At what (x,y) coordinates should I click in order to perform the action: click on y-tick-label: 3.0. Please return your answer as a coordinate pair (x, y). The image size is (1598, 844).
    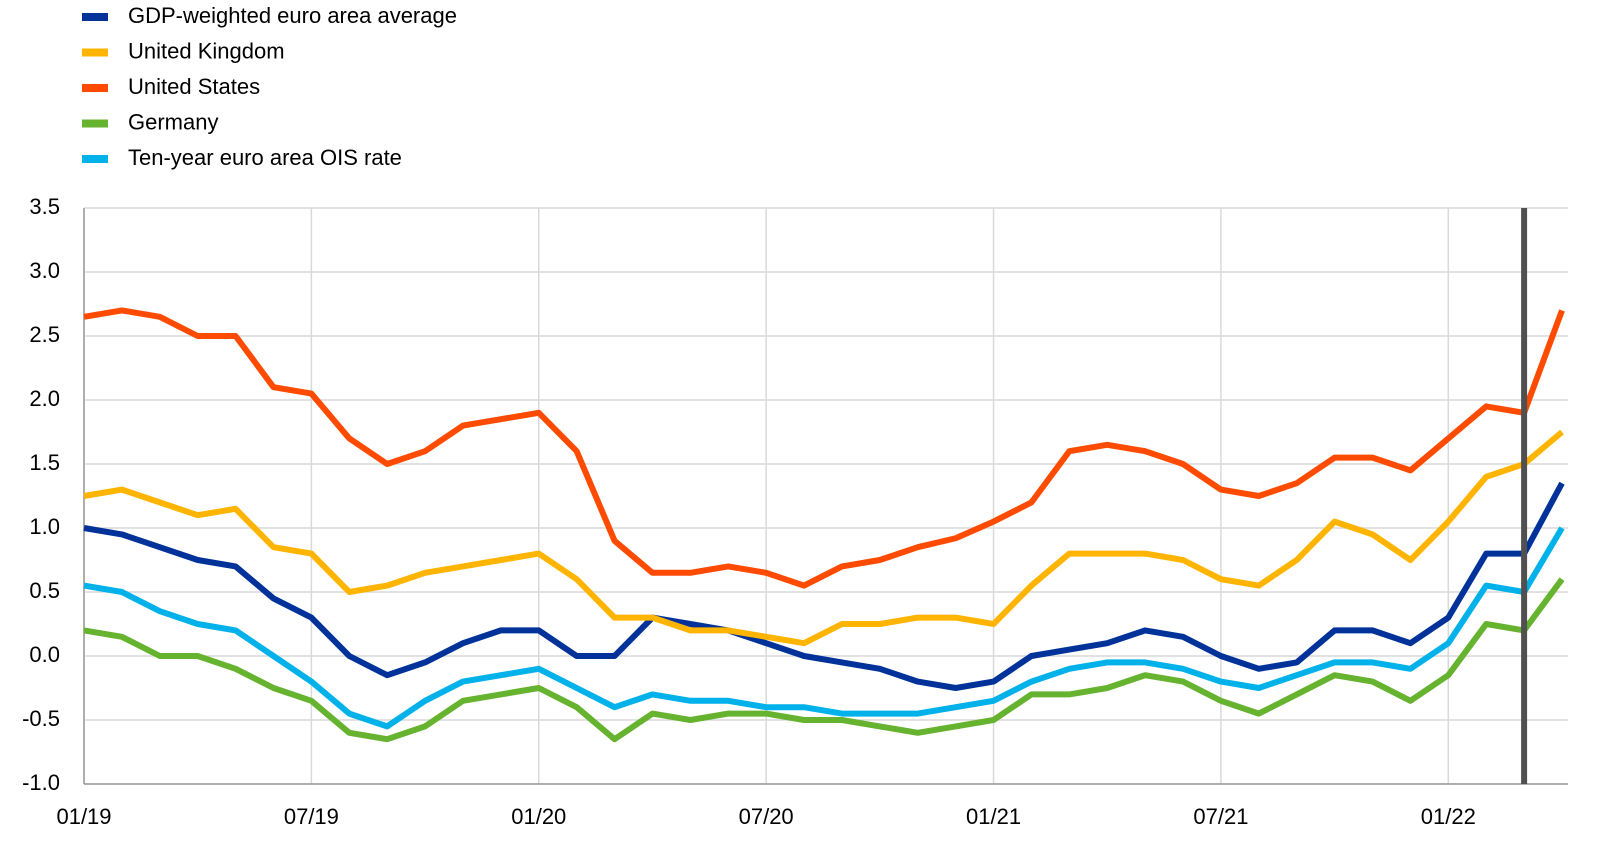
    Looking at the image, I should click on (44, 270).